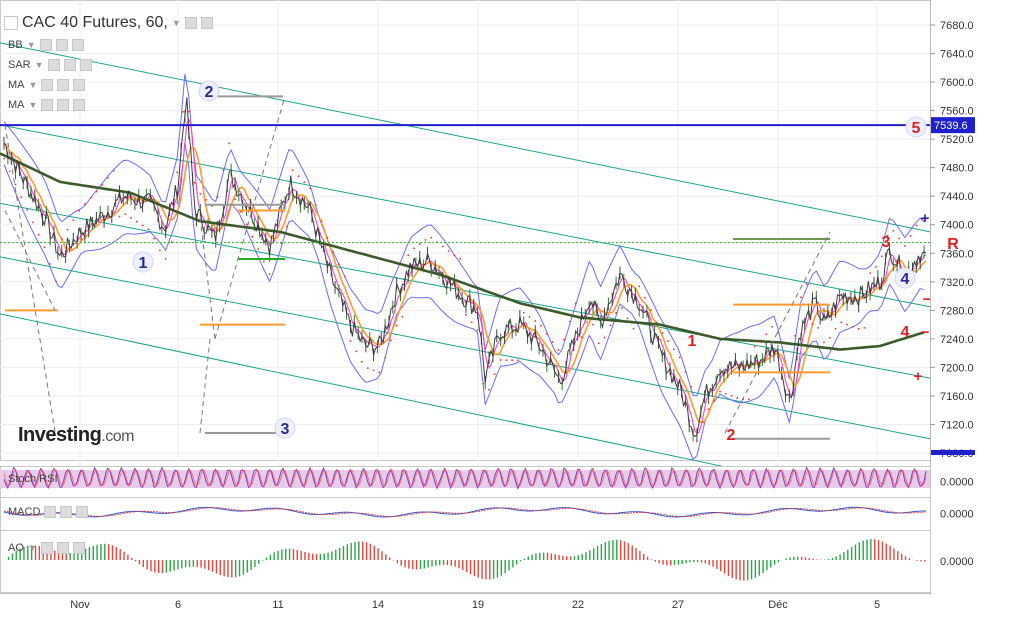 The width and height of the screenshot is (1035, 624). I want to click on wave-label-blue: 3, so click(285, 429).